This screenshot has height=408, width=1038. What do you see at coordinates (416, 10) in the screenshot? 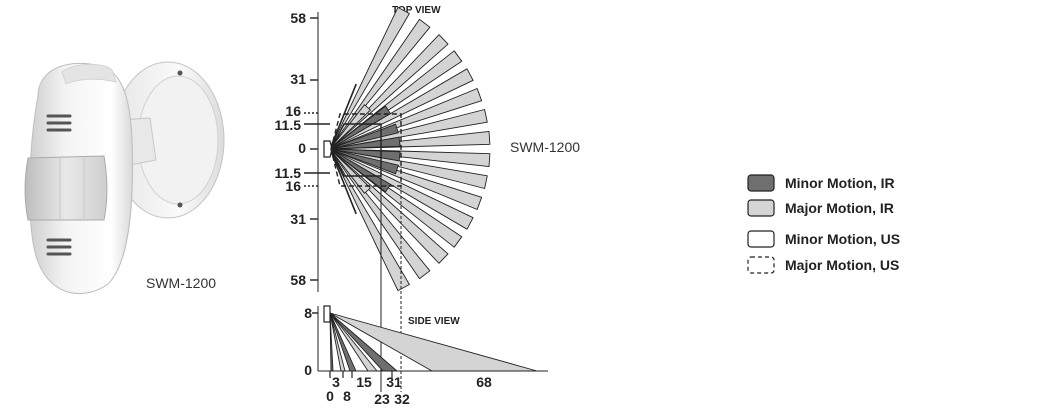
I see `top-view-title: TOP VIEW` at bounding box center [416, 10].